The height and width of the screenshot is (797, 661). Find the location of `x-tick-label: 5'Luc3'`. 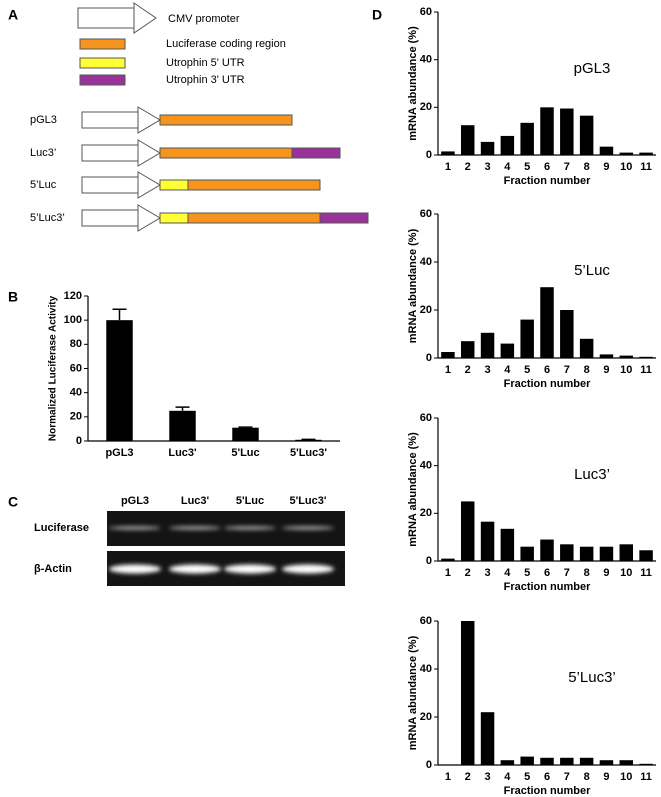

x-tick-label: 5'Luc3' is located at coordinates (308, 453).